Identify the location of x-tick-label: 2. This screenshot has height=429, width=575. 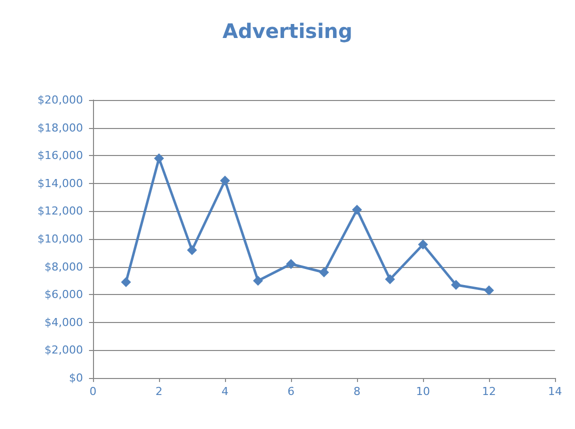
(159, 391).